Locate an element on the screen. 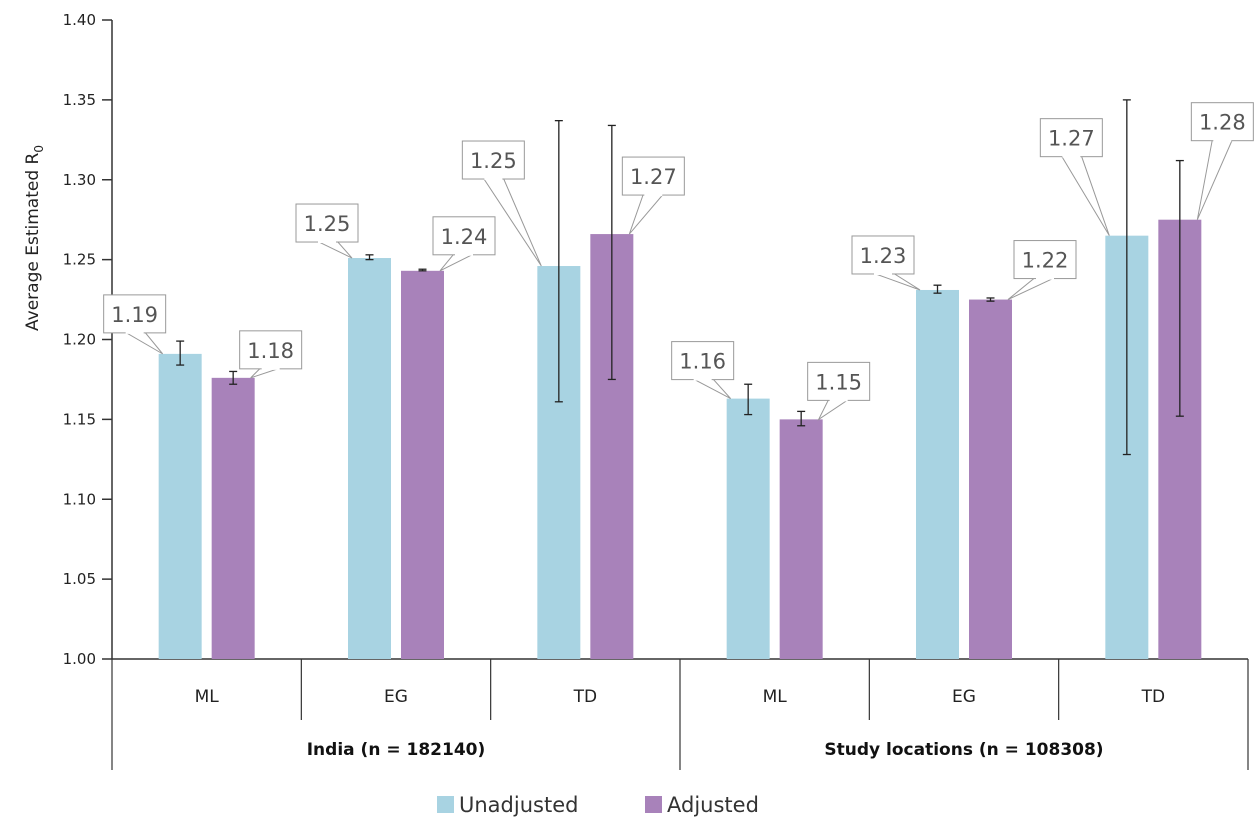  y-tick-label: 1.30 is located at coordinates (79, 180).